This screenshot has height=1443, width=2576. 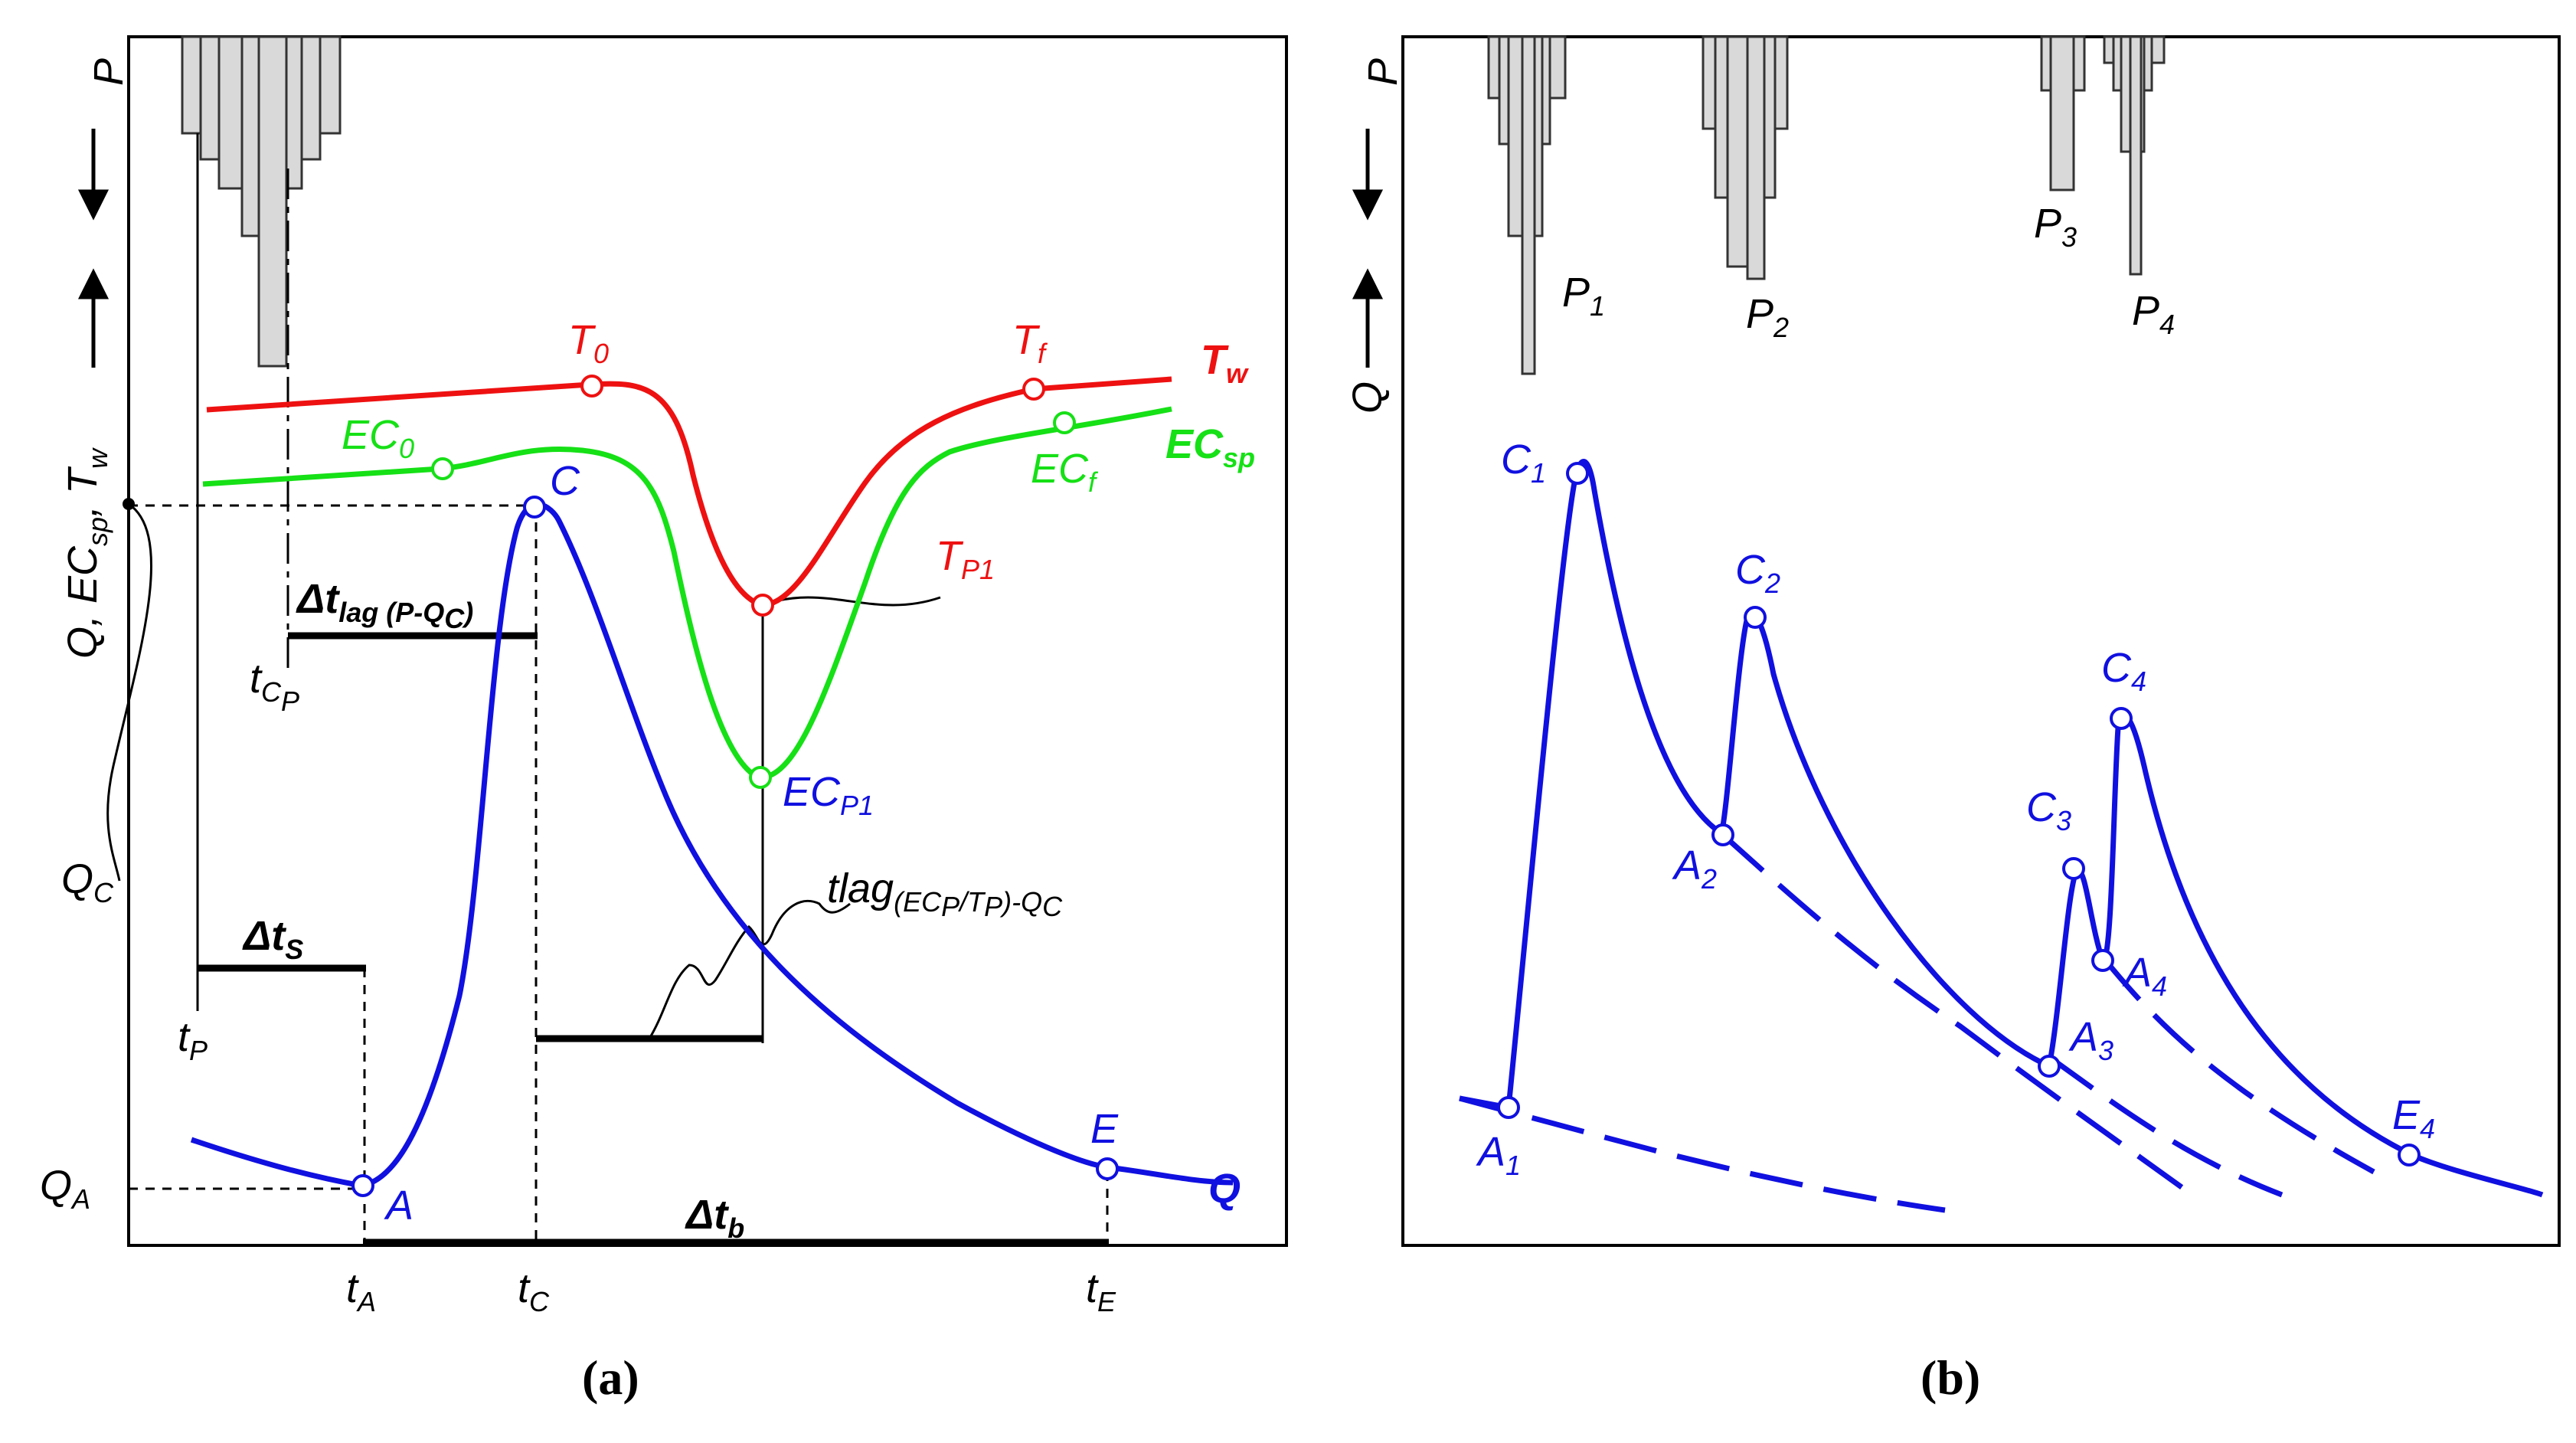 I want to click on label-p3: P3, so click(x=2055, y=227).